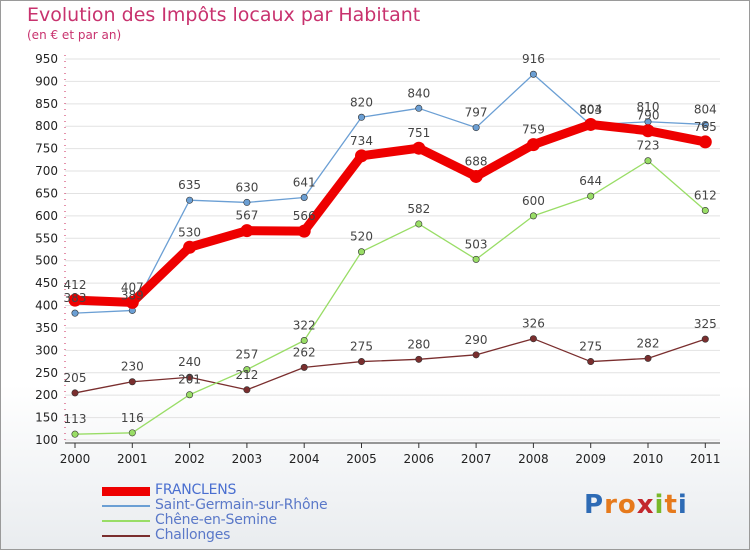  What do you see at coordinates (46, 59) in the screenshot?
I see `y-tick-label: 950` at bounding box center [46, 59].